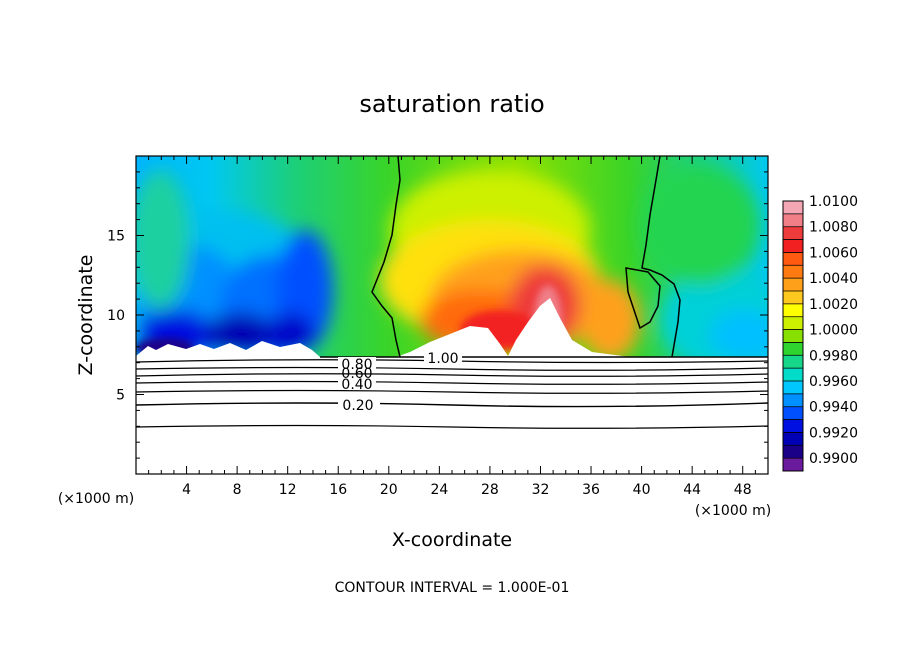 Image resolution: width=904 pixels, height=654 pixels. Describe the element at coordinates (733, 511) in the screenshot. I see `x-unit-label-right: (×1000 m)` at that location.